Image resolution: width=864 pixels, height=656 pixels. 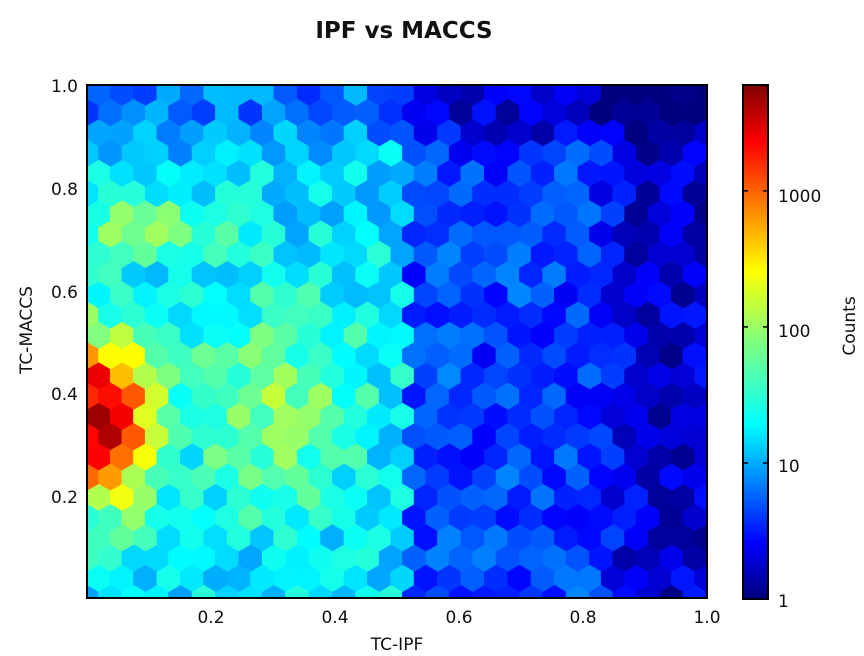 What do you see at coordinates (334, 618) in the screenshot?
I see `x-tick-label: 0.4` at bounding box center [334, 618].